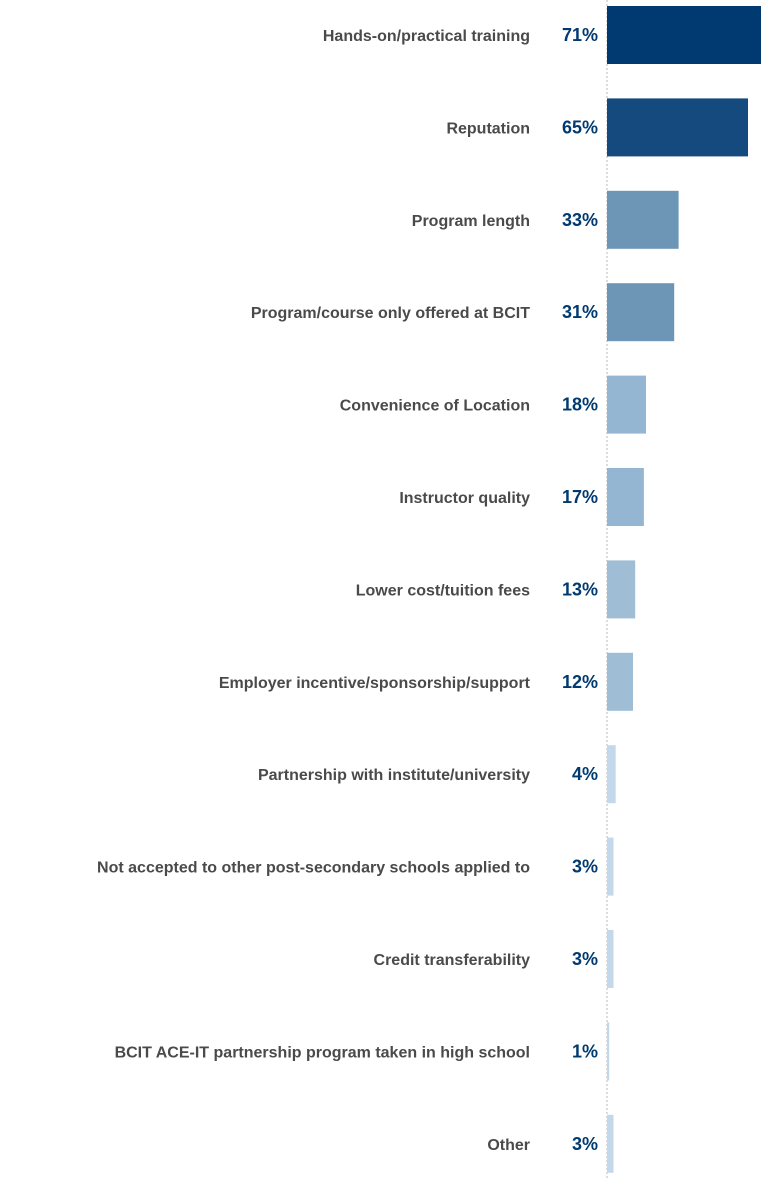 The height and width of the screenshot is (1180, 761). Describe the element at coordinates (580, 127) in the screenshot. I see `value-label: 65%` at that location.